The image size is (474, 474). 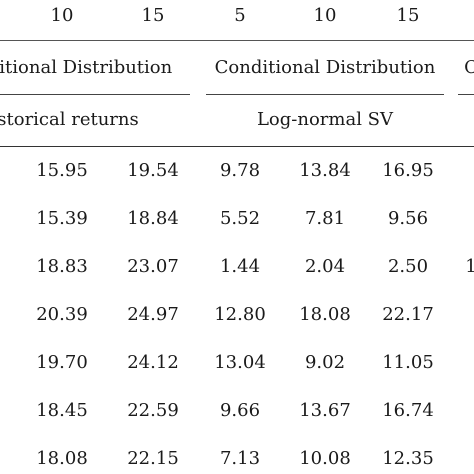 What do you see at coordinates (240, 362) in the screenshot?
I see `table-cell: 13.04` at bounding box center [240, 362].